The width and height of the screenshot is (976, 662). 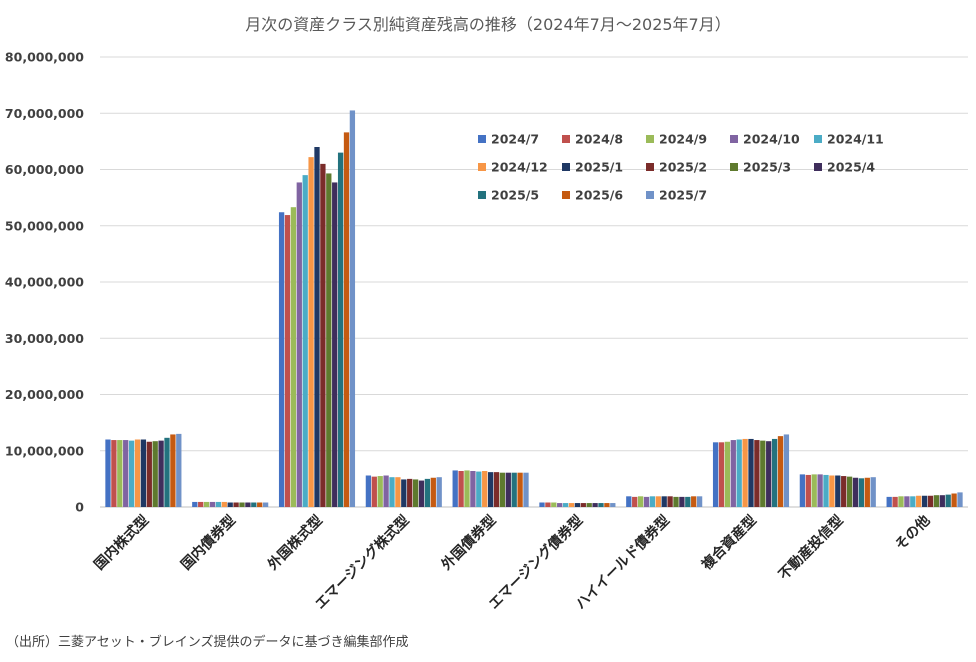 I want to click on legend-label: 2024/10, so click(x=771, y=139).